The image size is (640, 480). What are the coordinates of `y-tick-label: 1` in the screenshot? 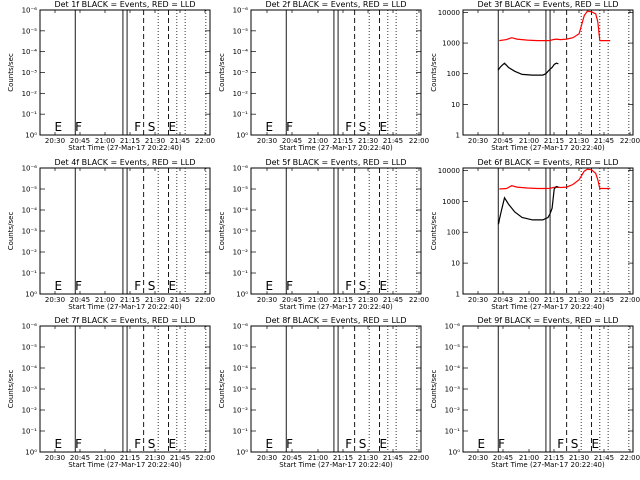 It's located at (458, 295).